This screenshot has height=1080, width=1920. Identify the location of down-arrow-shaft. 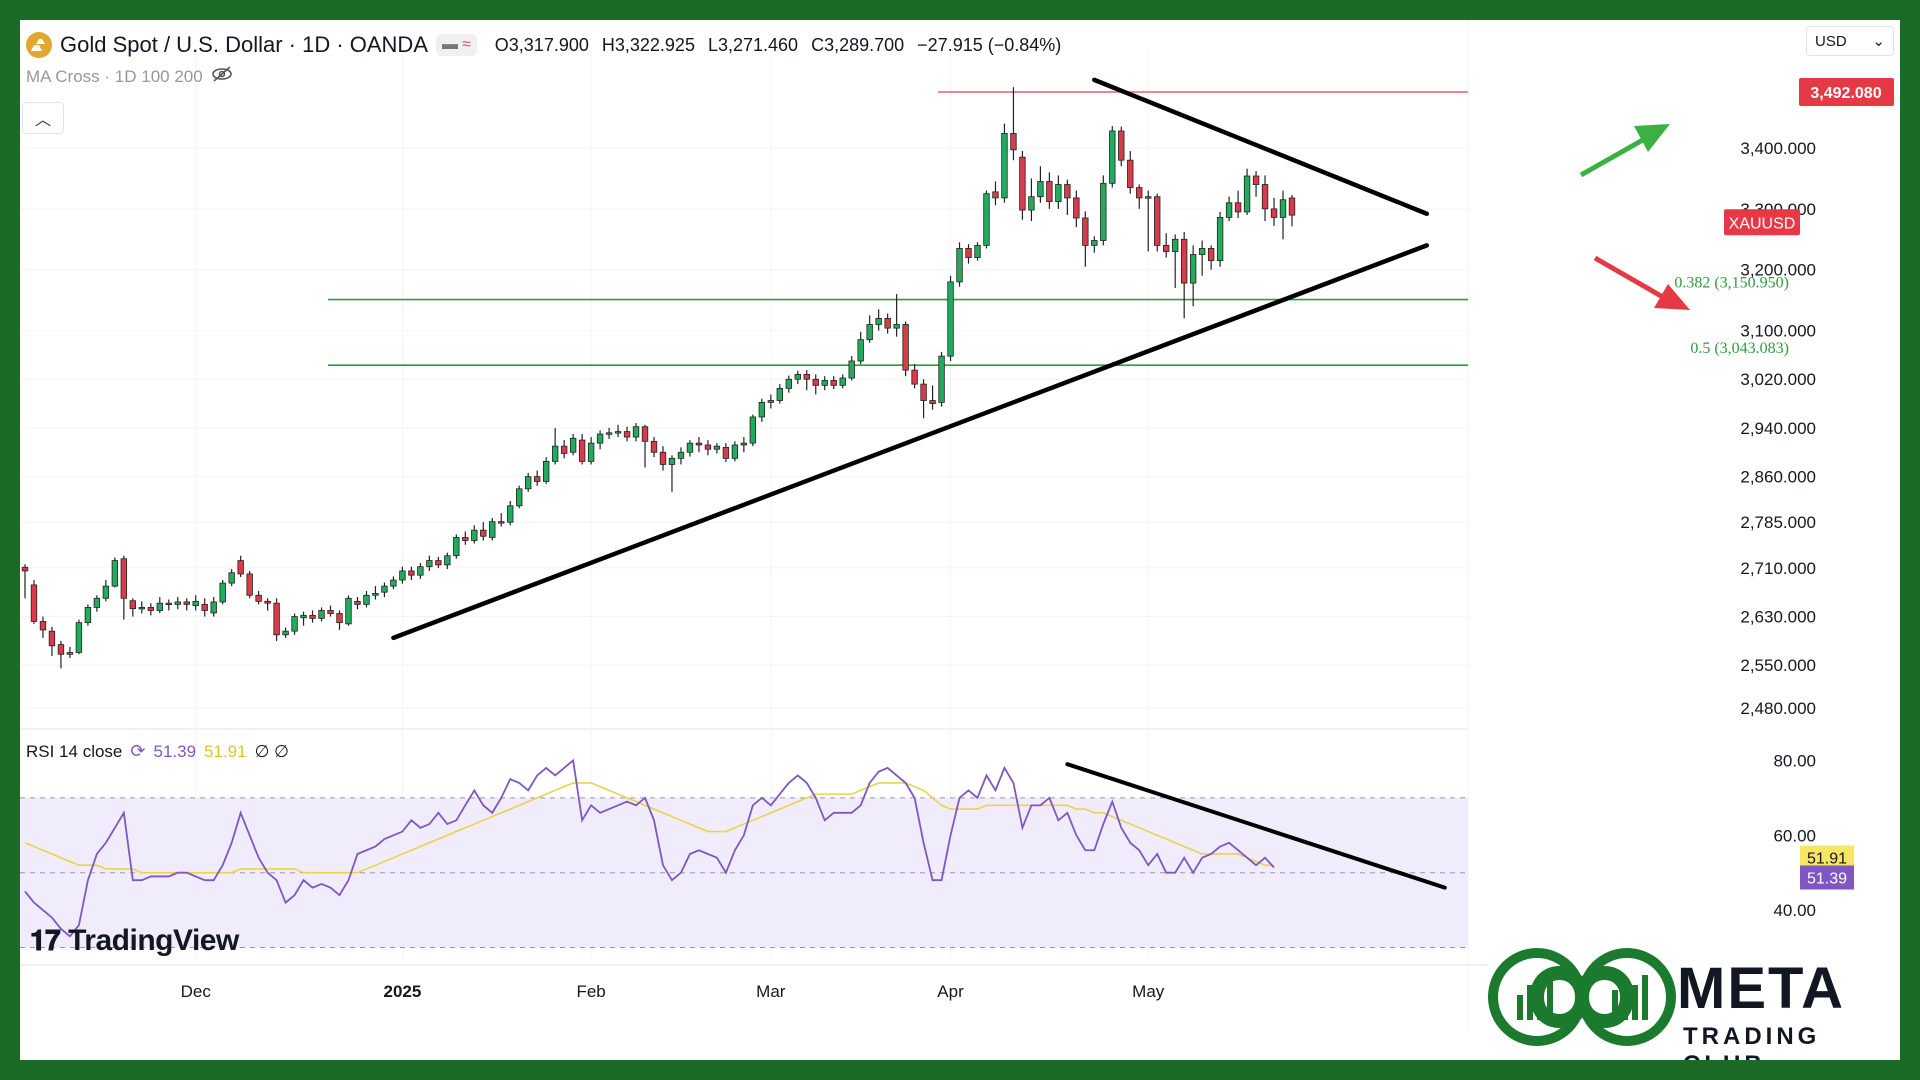
(1631, 279).